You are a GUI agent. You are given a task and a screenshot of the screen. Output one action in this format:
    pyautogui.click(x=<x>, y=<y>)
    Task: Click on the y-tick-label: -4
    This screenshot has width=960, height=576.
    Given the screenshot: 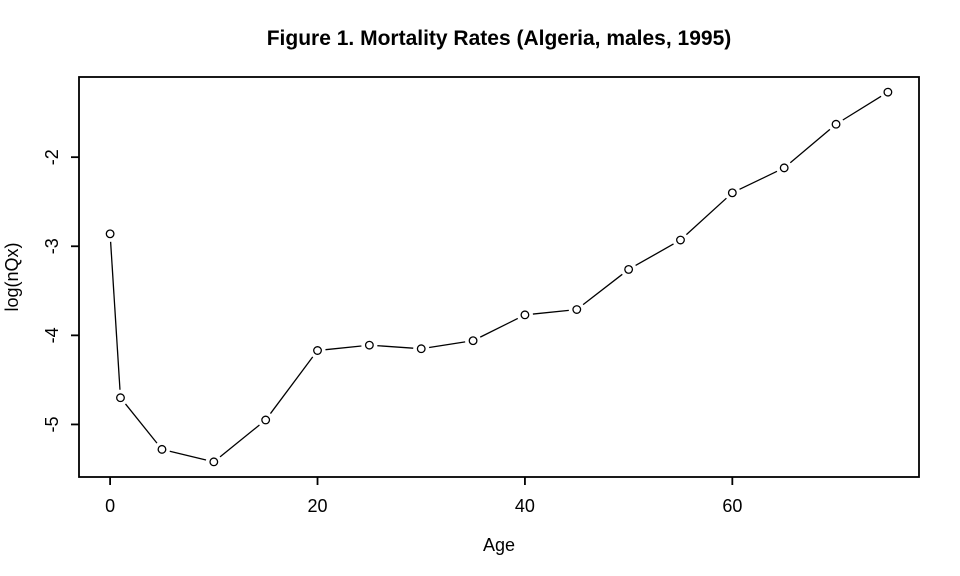 What is the action you would take?
    pyautogui.click(x=52, y=335)
    